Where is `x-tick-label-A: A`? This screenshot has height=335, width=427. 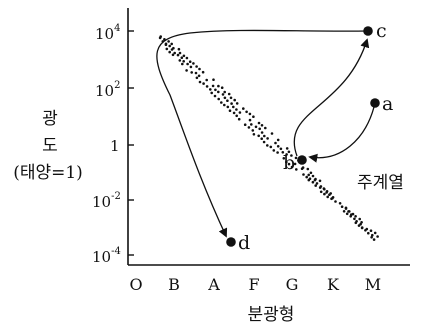
x-tick-label-A: A is located at coordinates (213, 284).